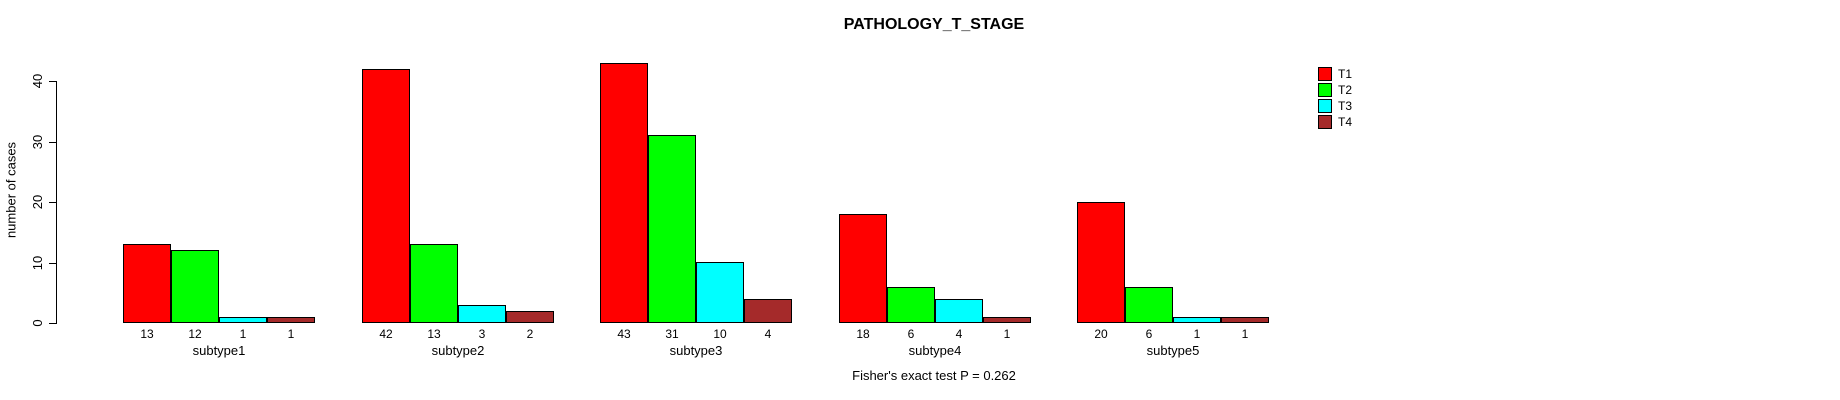 The image size is (1840, 400). What do you see at coordinates (386, 334) in the screenshot?
I see `bar-value-label: 42` at bounding box center [386, 334].